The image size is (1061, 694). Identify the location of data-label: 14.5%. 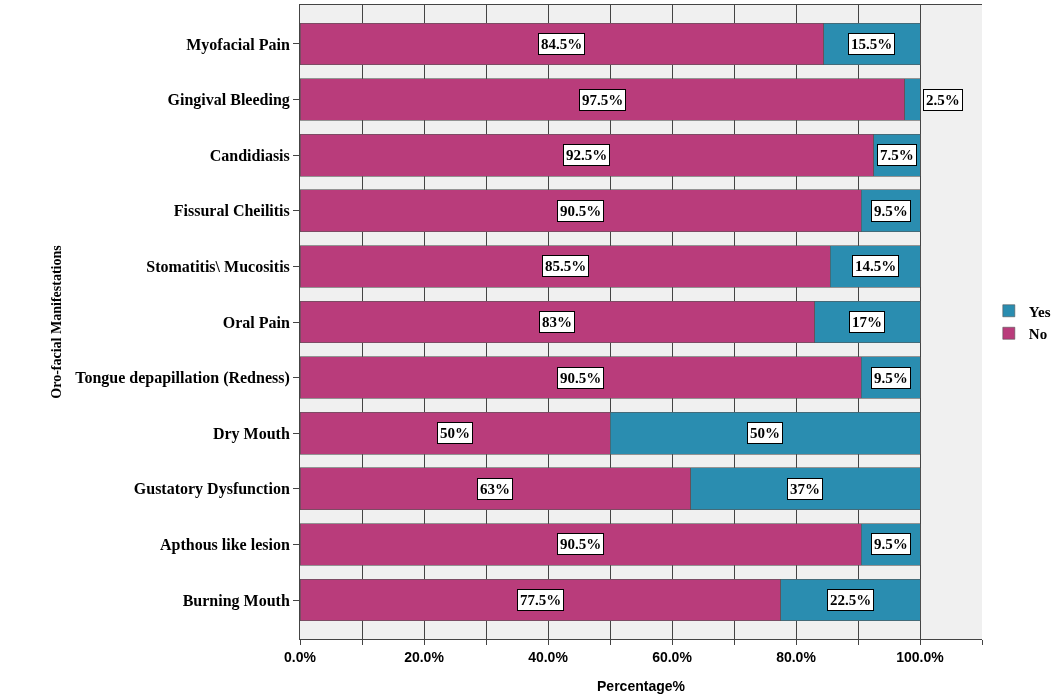
(876, 266).